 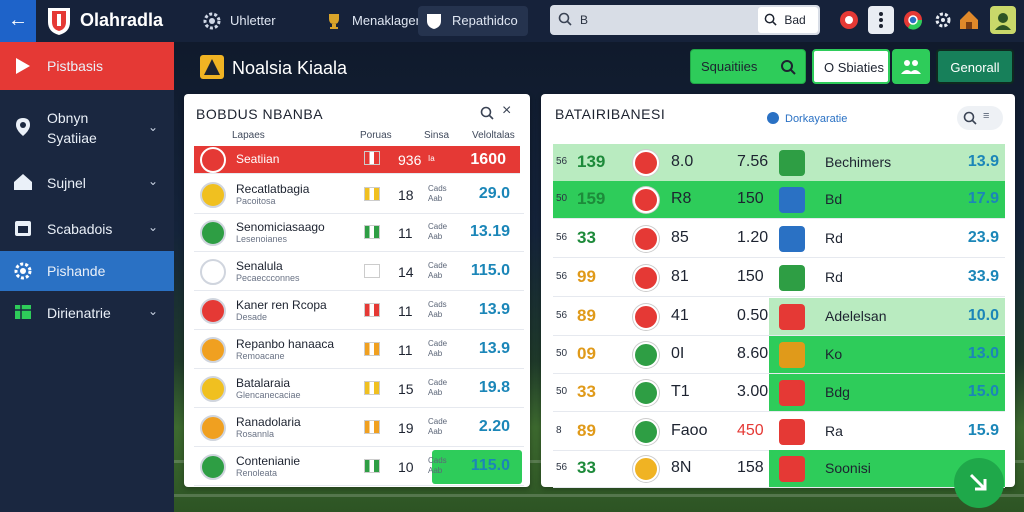 What do you see at coordinates (979, 483) in the screenshot?
I see `floating-action-button` at bounding box center [979, 483].